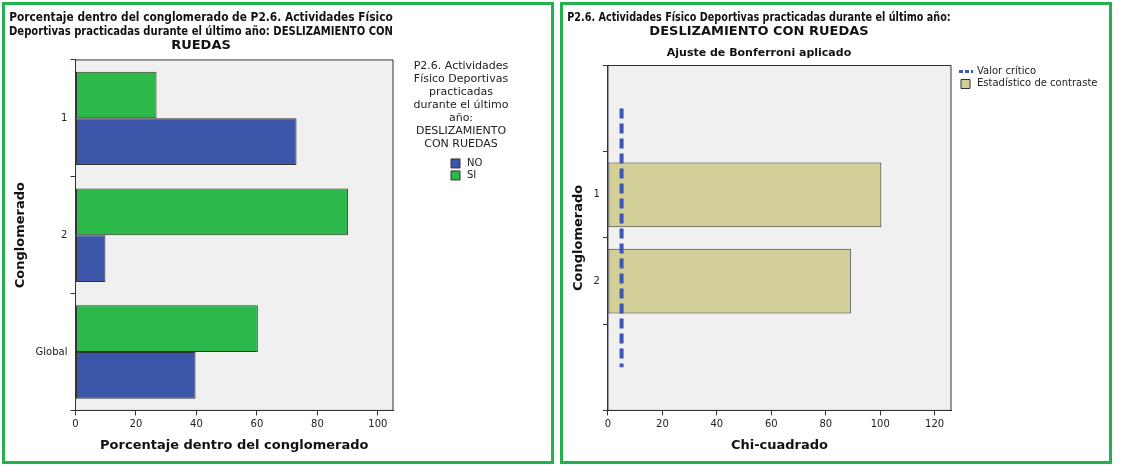 The image size is (1121, 470). I want to click on y-tick-label: Global, so click(51, 351).